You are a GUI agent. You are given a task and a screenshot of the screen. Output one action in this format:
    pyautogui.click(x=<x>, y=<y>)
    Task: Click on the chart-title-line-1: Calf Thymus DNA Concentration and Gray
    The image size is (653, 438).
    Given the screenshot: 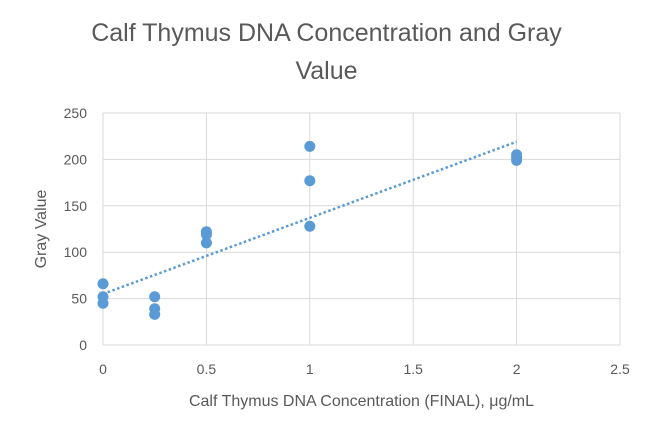 What is the action you would take?
    pyautogui.click(x=326, y=33)
    